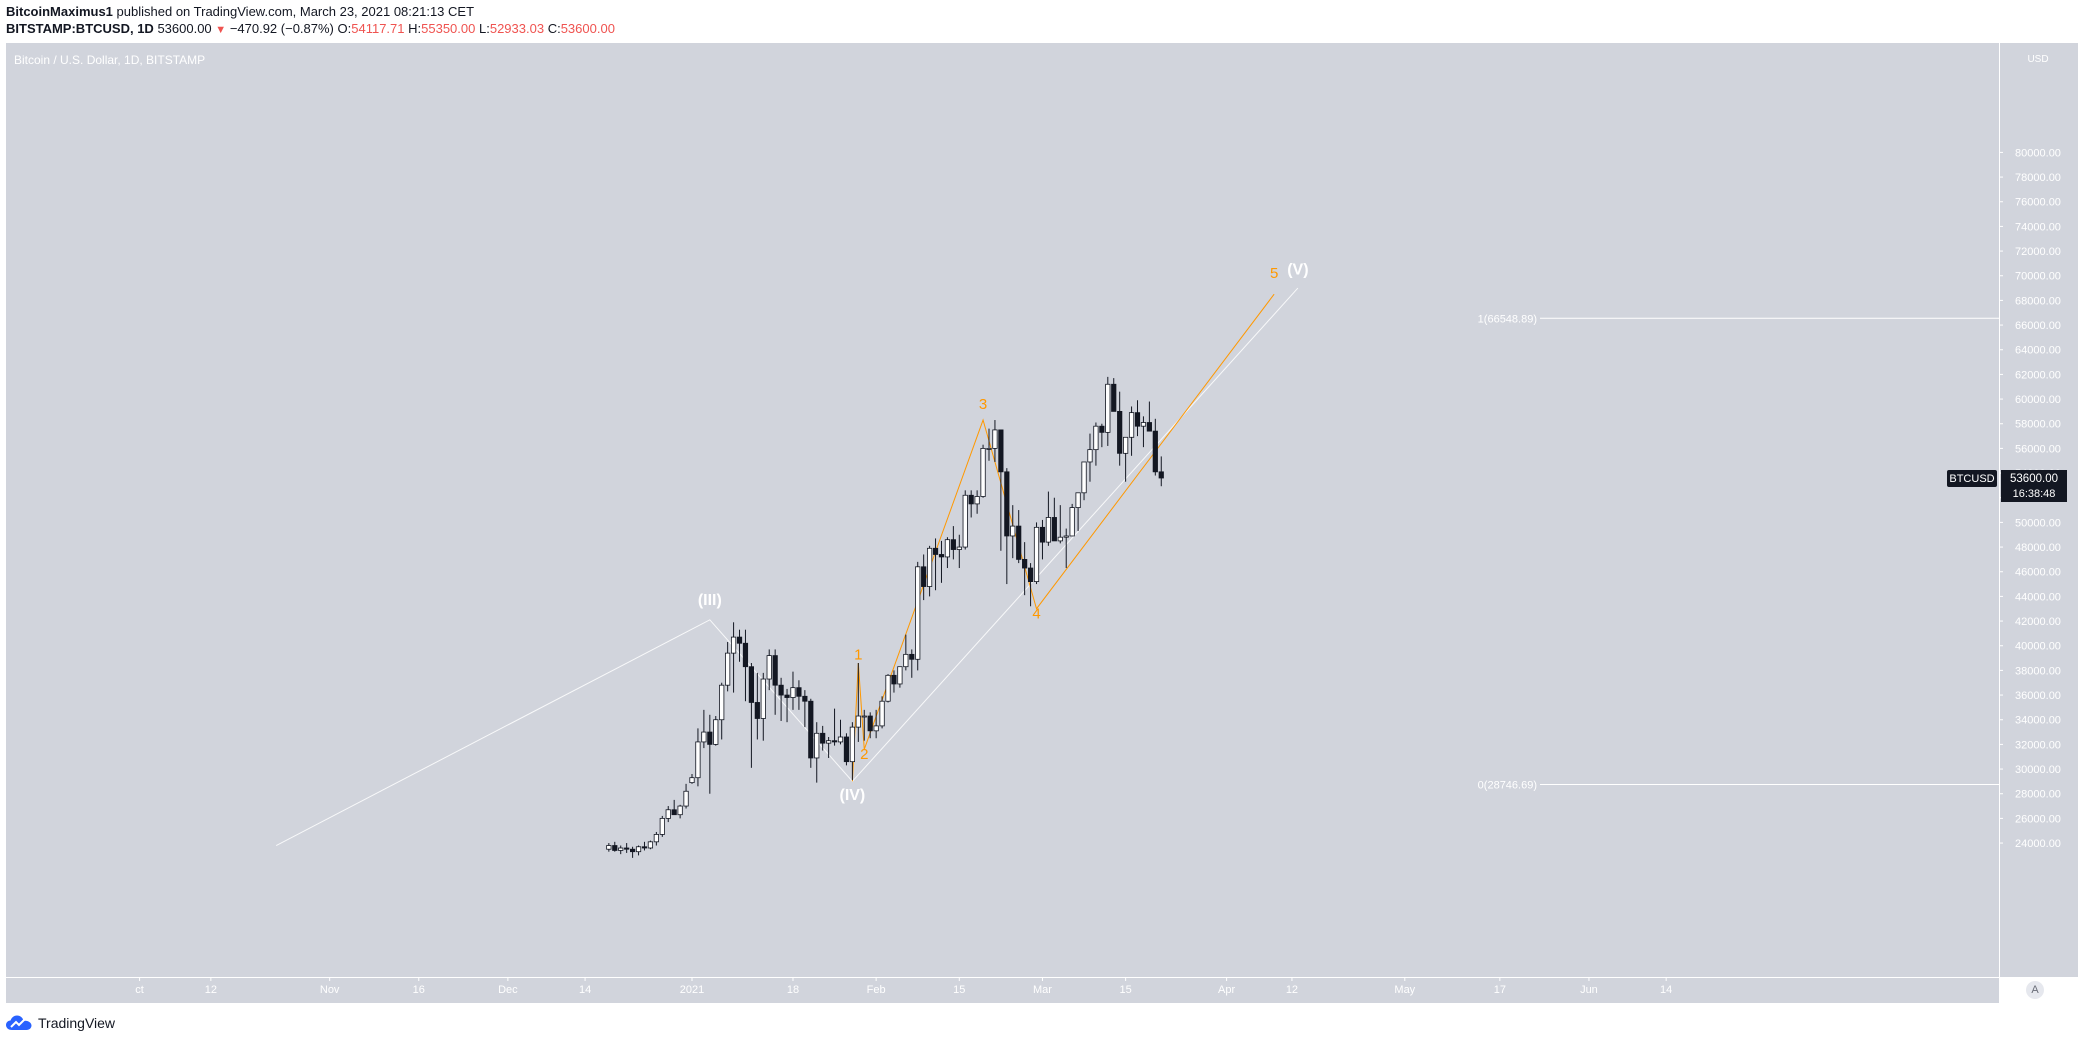  Describe the element at coordinates (2038, 671) in the screenshot. I see `price-tick-label: 38000.00` at that location.